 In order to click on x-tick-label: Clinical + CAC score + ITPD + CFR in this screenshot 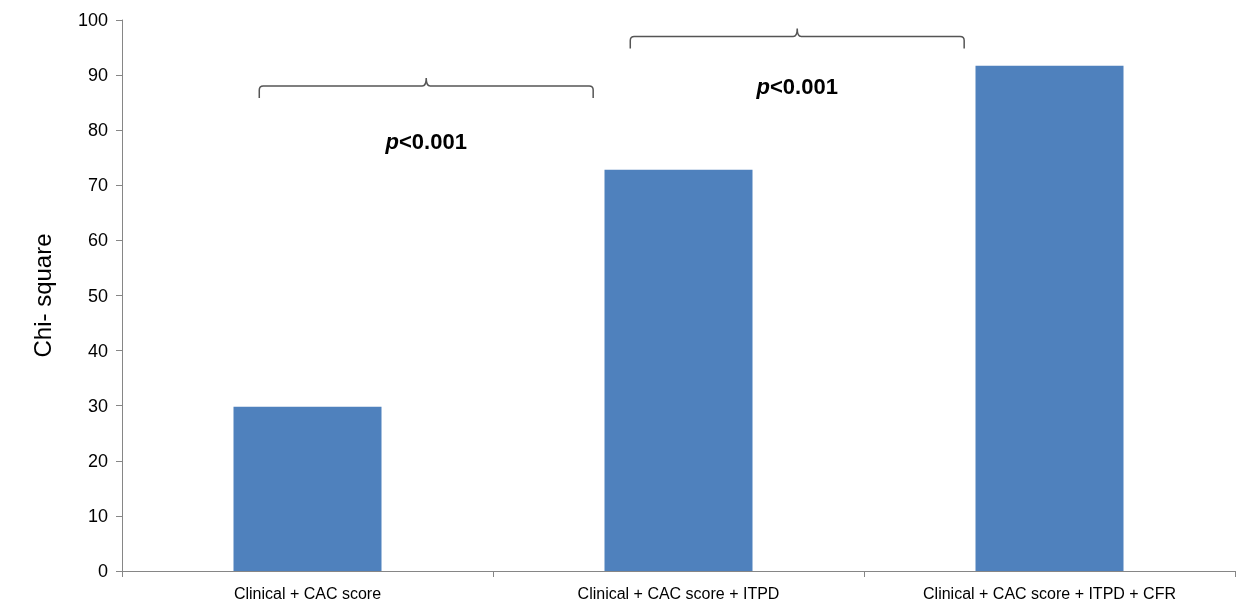, I will do `click(1049, 593)`.